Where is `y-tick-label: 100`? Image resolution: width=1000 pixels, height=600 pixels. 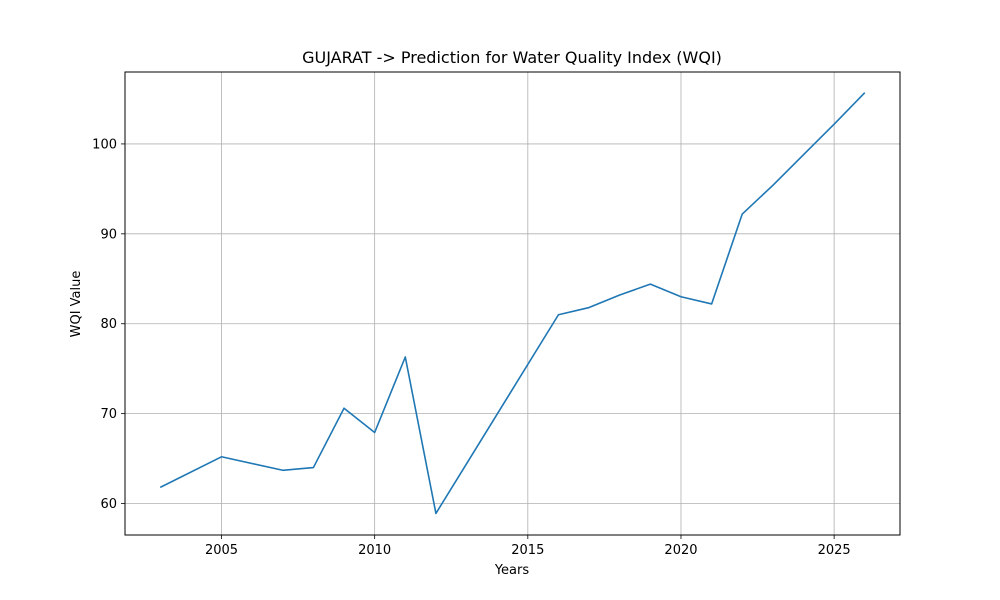
y-tick-label: 100 is located at coordinates (104, 144).